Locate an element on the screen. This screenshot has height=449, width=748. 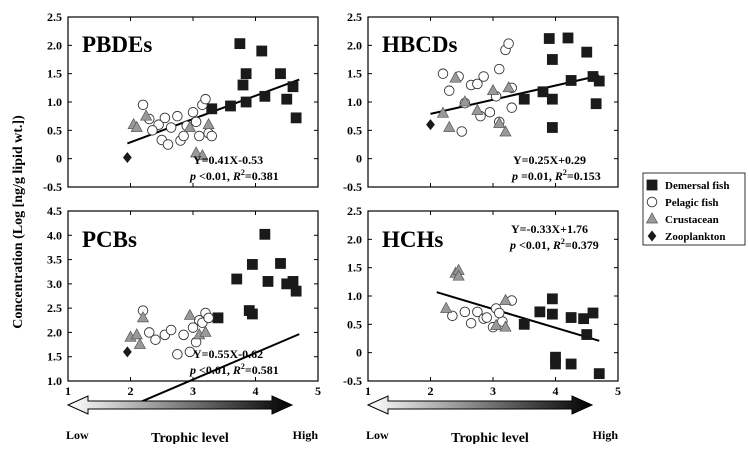
panel-title: PCBs is located at coordinates (109, 239).